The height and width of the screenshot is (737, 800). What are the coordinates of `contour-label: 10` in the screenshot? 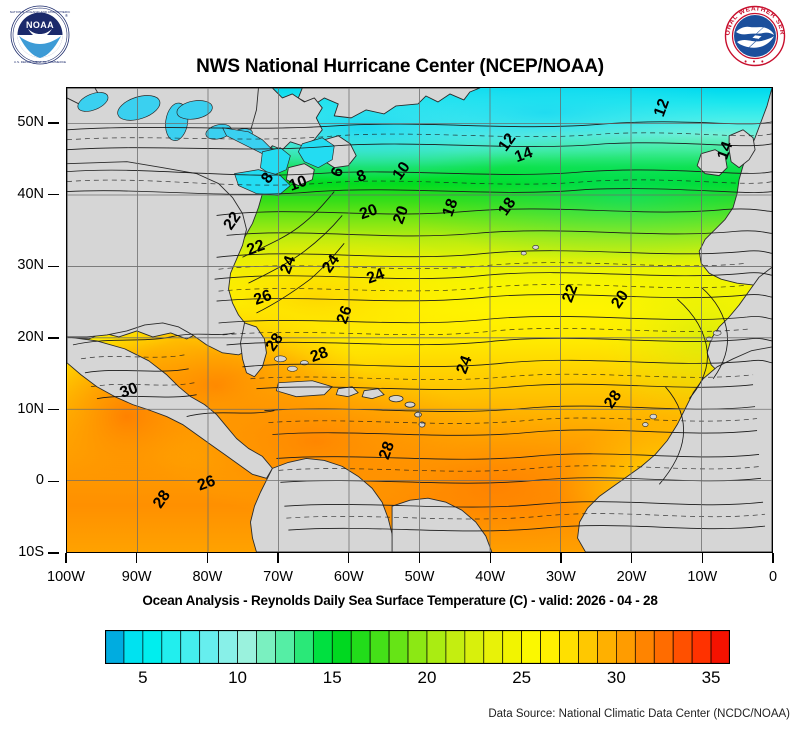 It's located at (298, 184).